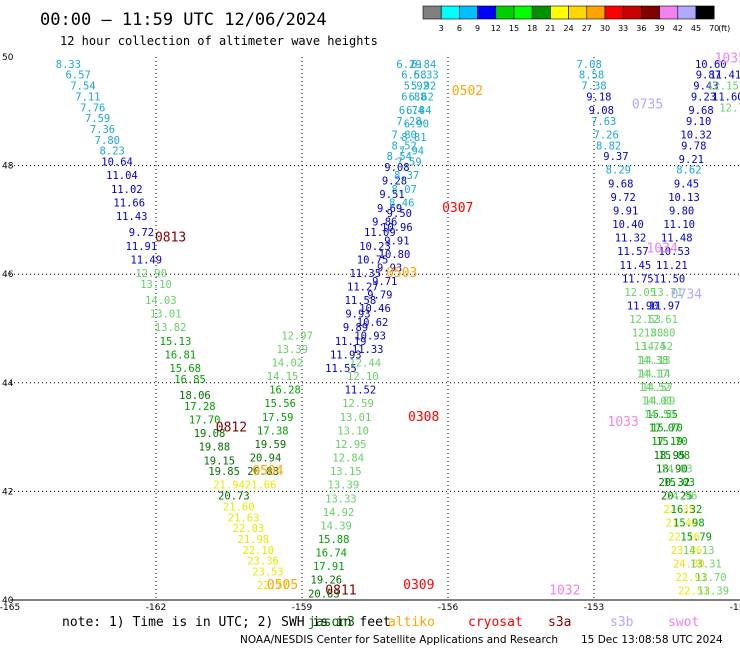  Describe the element at coordinates (421, 97) in the screenshot. I see `wave-height-value: 6.62` at that location.